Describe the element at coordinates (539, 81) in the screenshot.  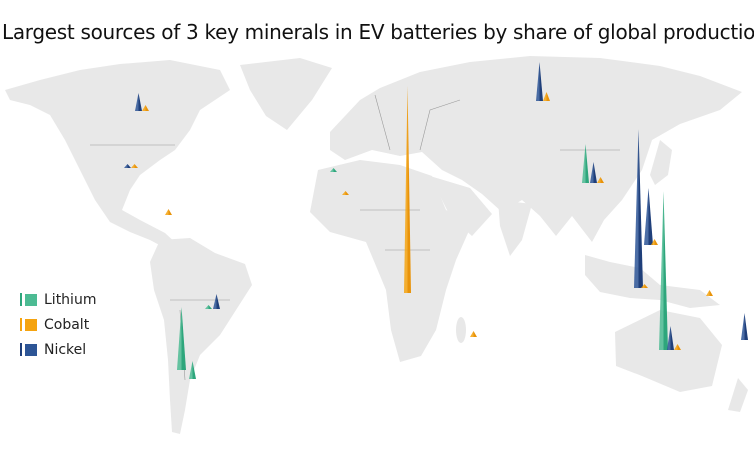
I see `spike-nickel-russia` at that location.